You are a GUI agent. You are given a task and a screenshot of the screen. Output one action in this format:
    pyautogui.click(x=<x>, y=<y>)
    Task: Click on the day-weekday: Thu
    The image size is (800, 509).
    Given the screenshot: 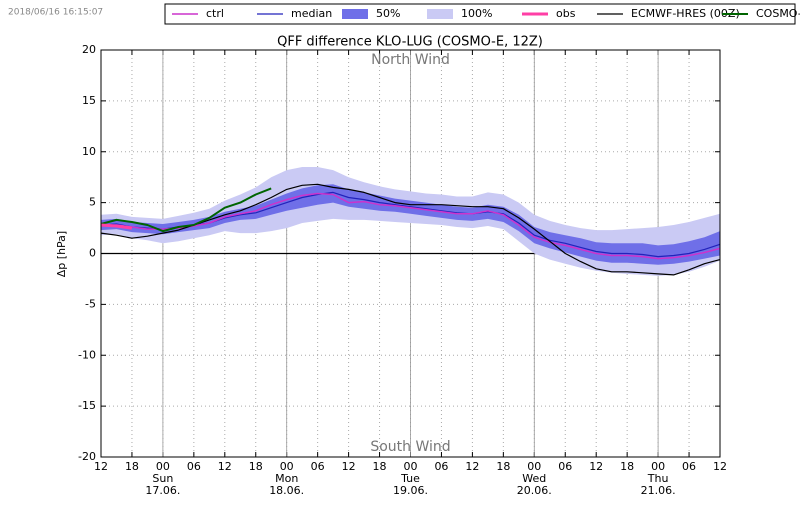 What is the action you would take?
    pyautogui.click(x=658, y=478)
    